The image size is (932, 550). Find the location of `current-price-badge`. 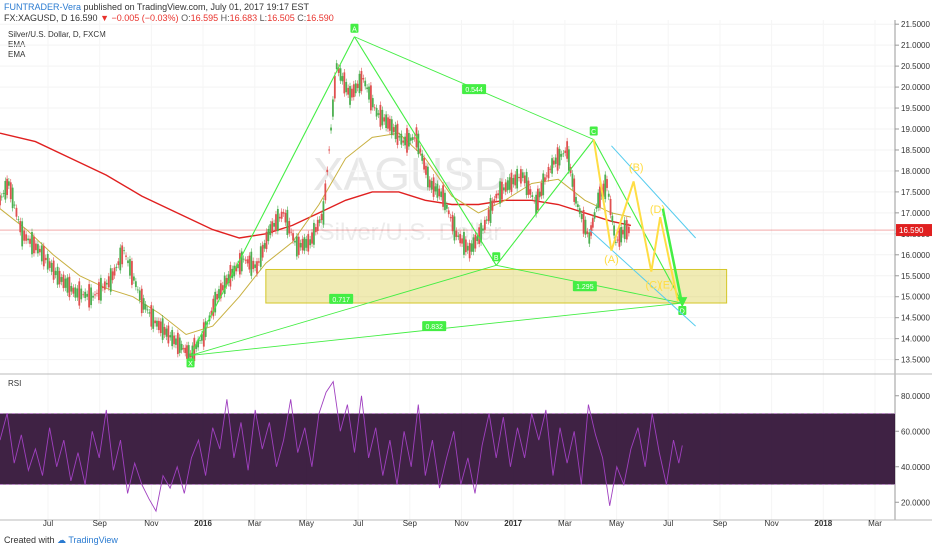

current-price-badge is located at coordinates (914, 230).